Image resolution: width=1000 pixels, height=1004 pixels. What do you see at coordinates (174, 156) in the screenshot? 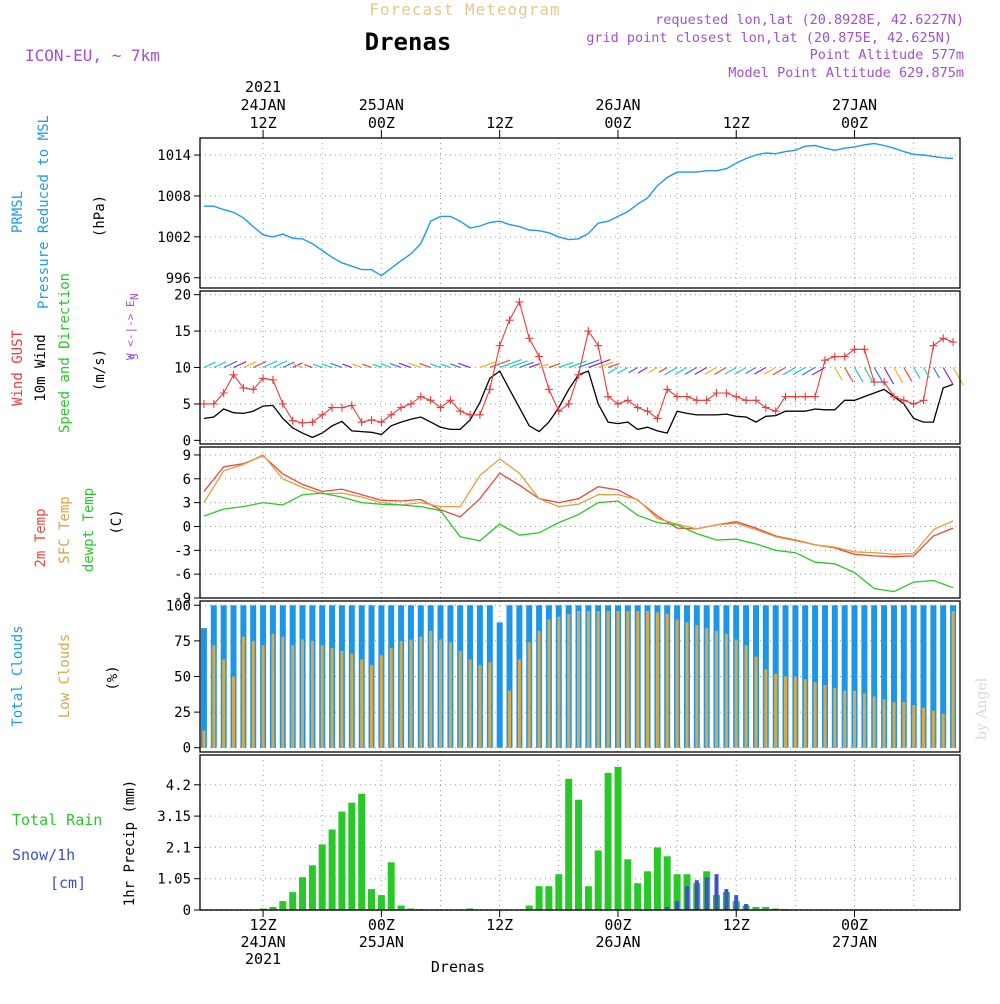
I see `pressure-ytick-label: 1014` at bounding box center [174, 156].